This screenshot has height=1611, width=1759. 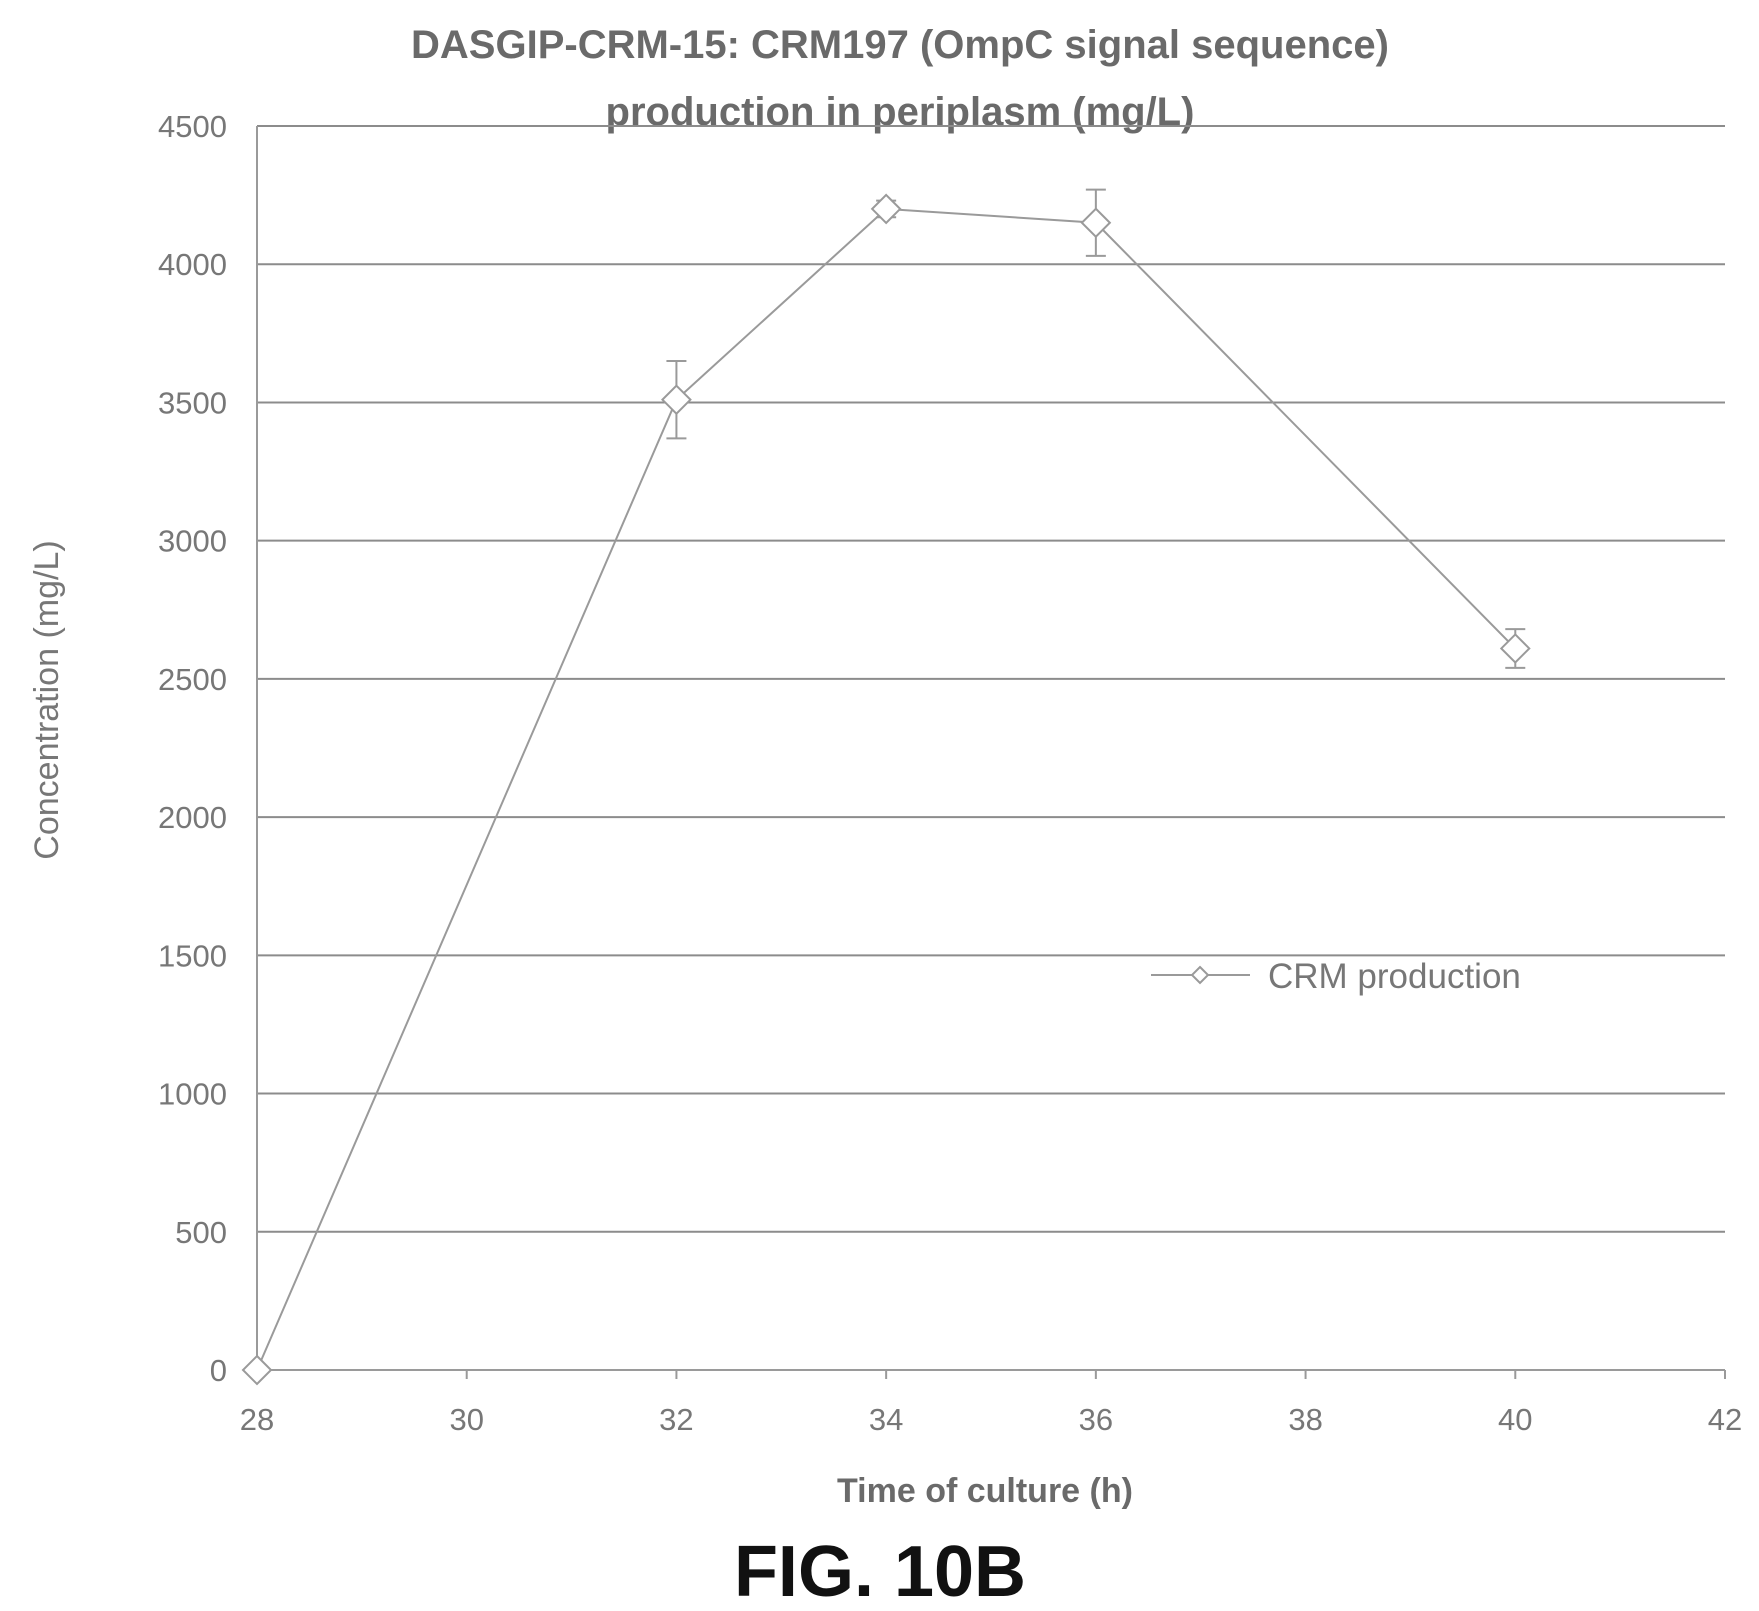 I want to click on y-tick-label: 3500, so click(x=192, y=402).